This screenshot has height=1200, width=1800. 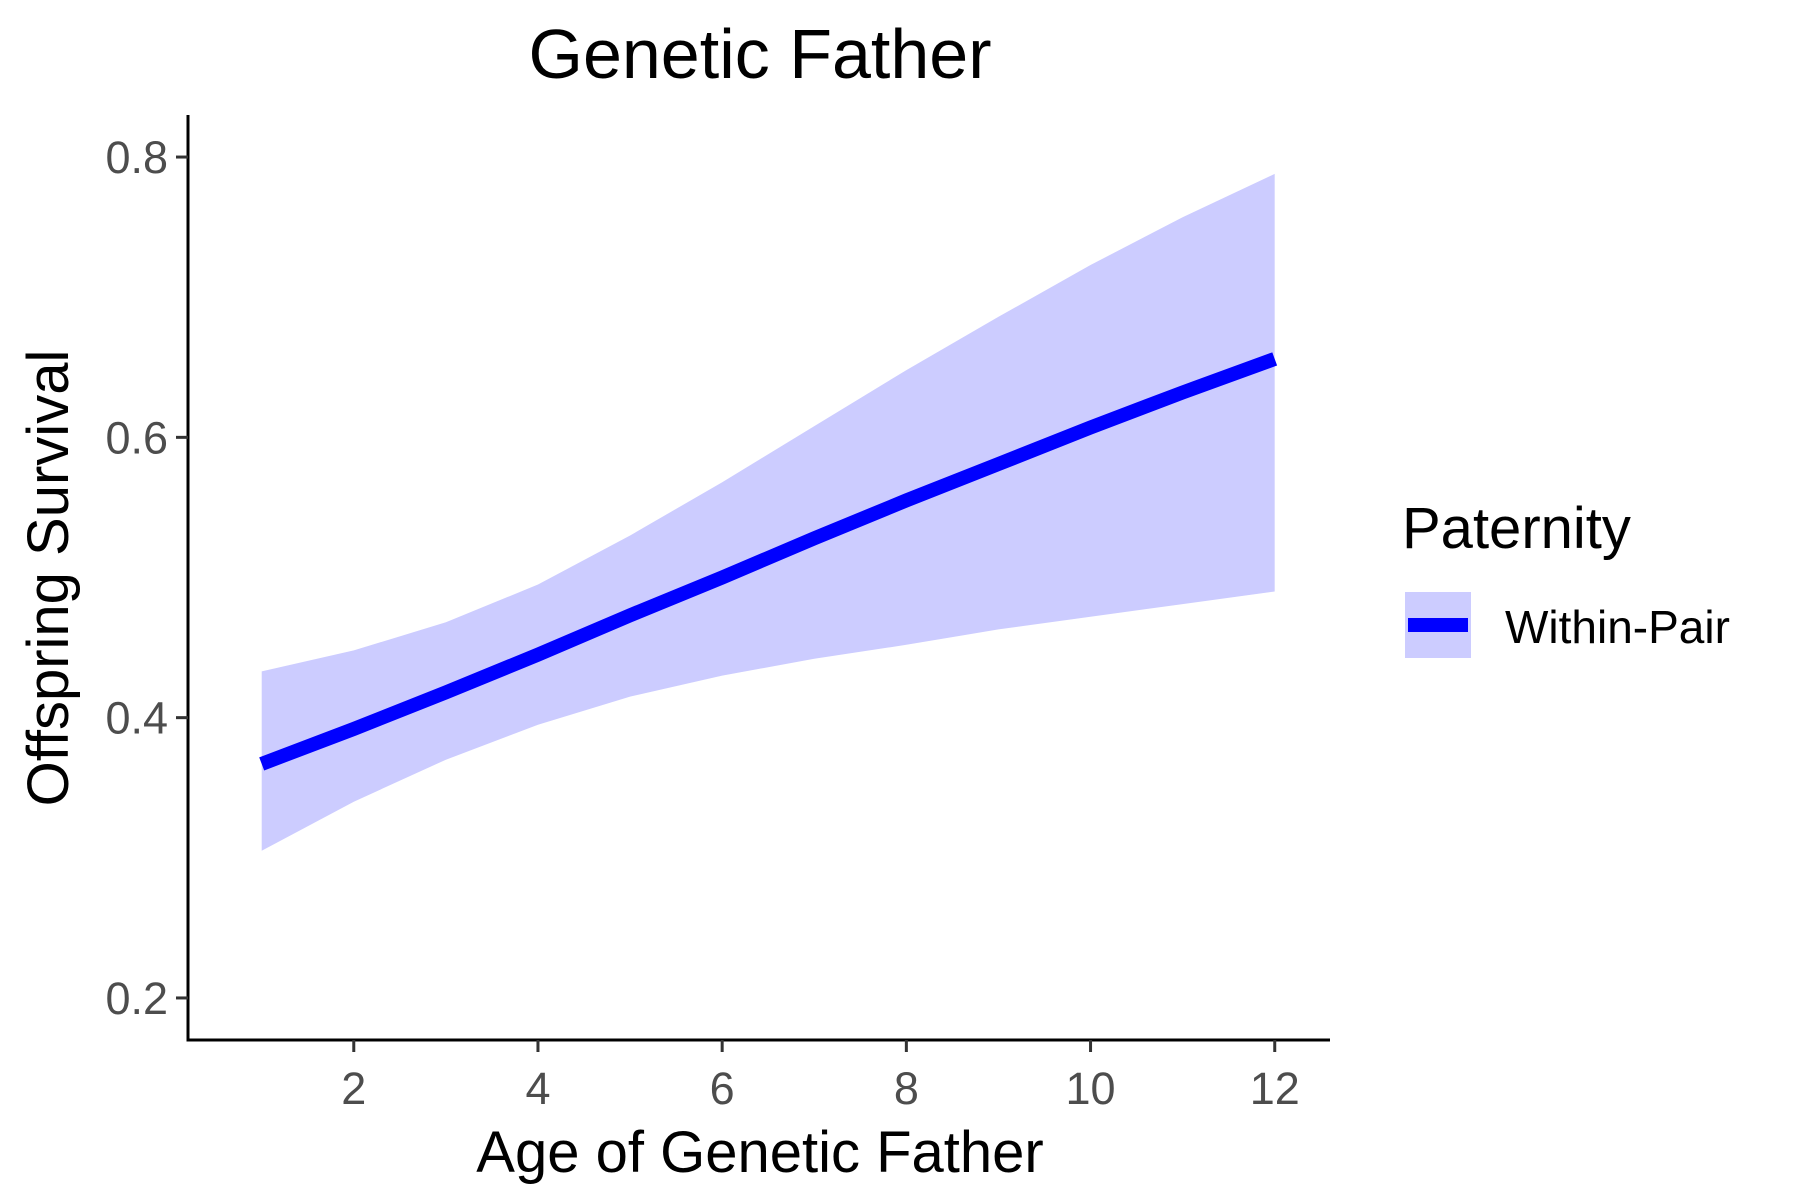 What do you see at coordinates (760, 54) in the screenshot?
I see `chart-title: Genetic Father` at bounding box center [760, 54].